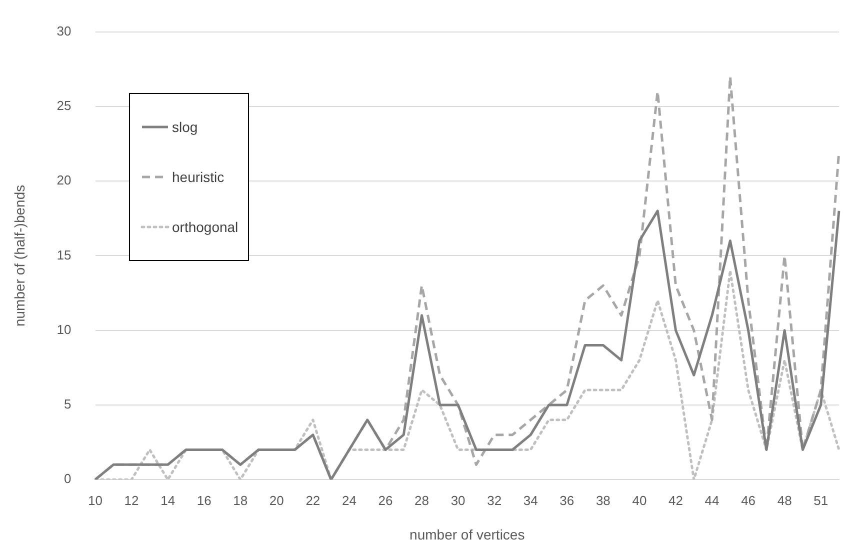  What do you see at coordinates (95, 500) in the screenshot?
I see `x-tick-label: 10` at bounding box center [95, 500].